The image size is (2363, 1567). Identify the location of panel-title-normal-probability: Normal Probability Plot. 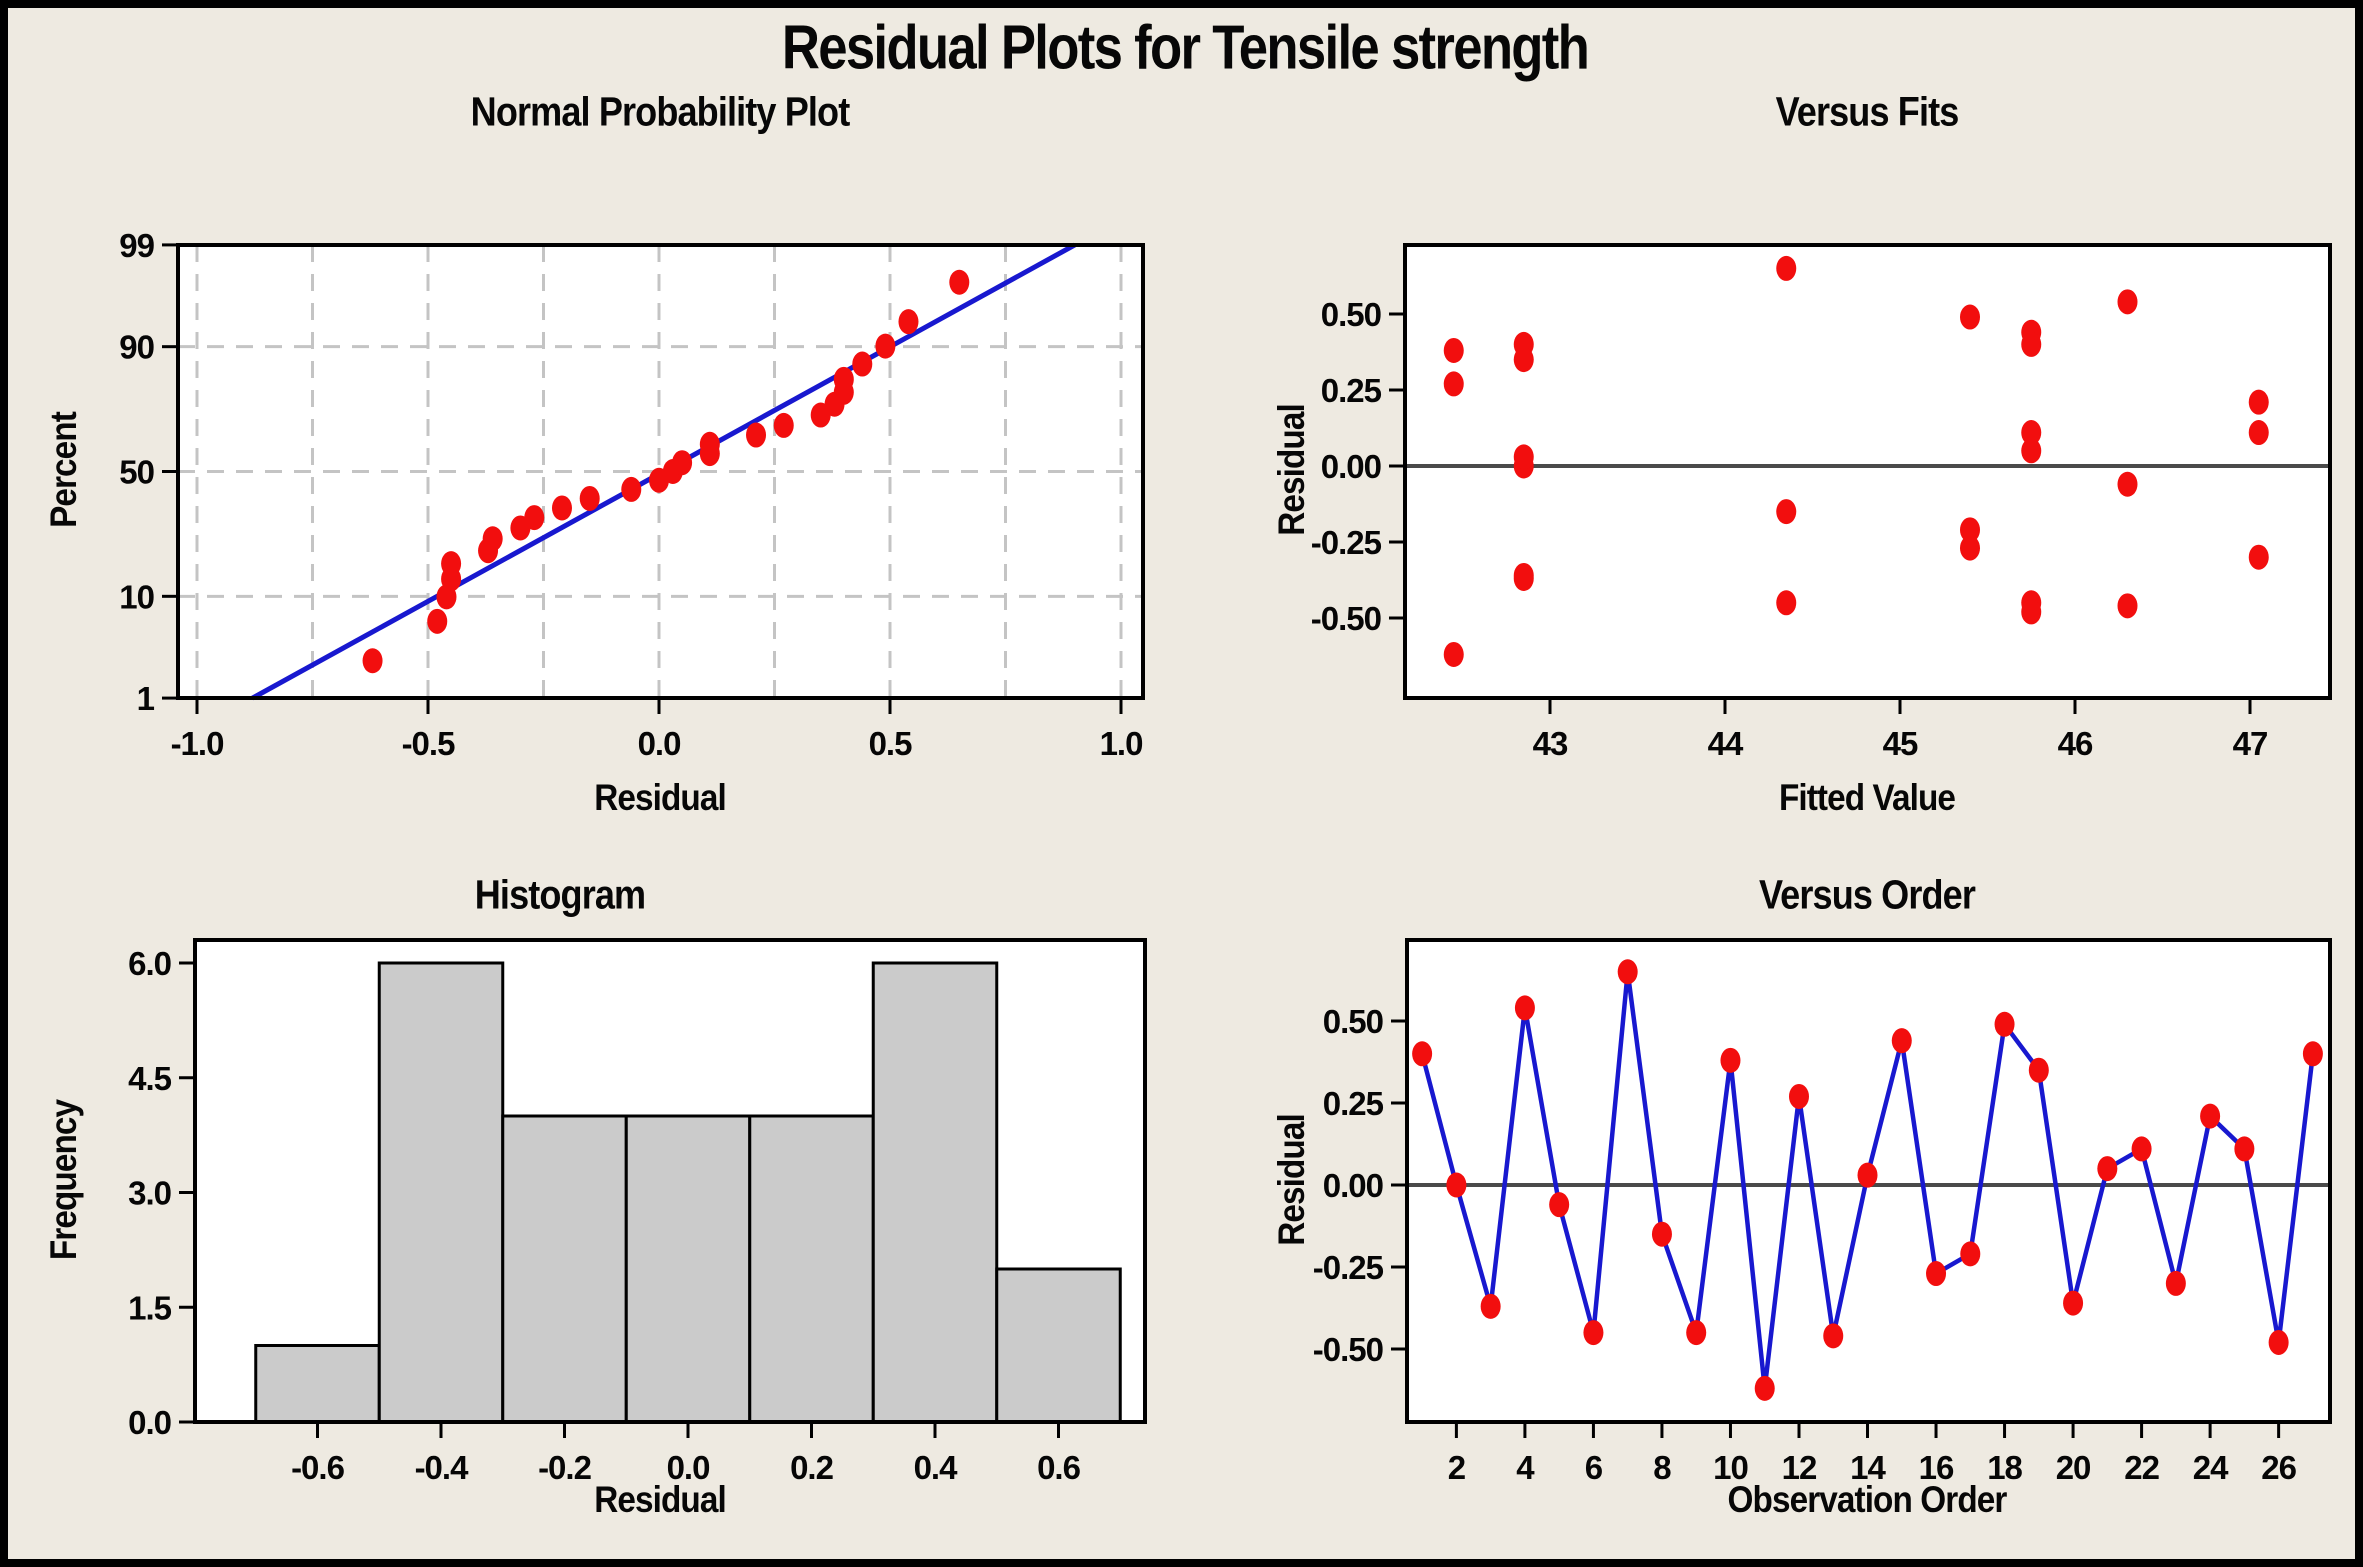
(660, 111).